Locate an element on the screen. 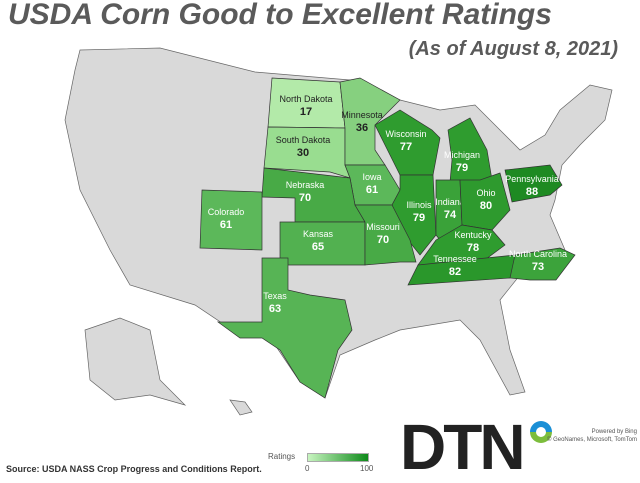 This screenshot has height=483, width=640. state-indiana: Indiana 74 is located at coordinates (450, 210).